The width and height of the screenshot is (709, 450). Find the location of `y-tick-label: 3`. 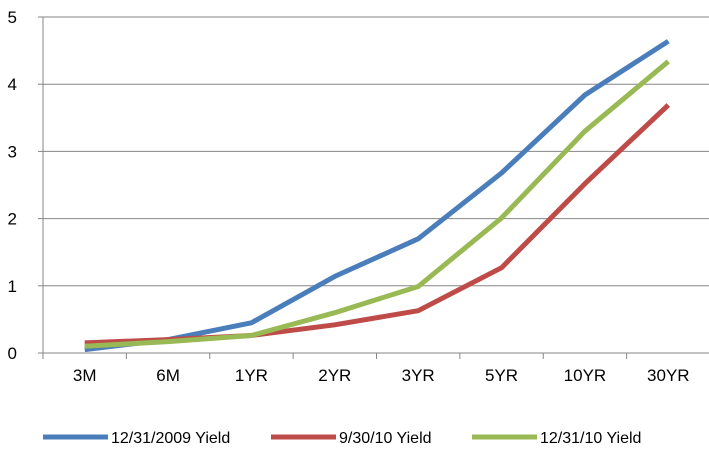

y-tick-label: 3 is located at coordinates (12, 151).